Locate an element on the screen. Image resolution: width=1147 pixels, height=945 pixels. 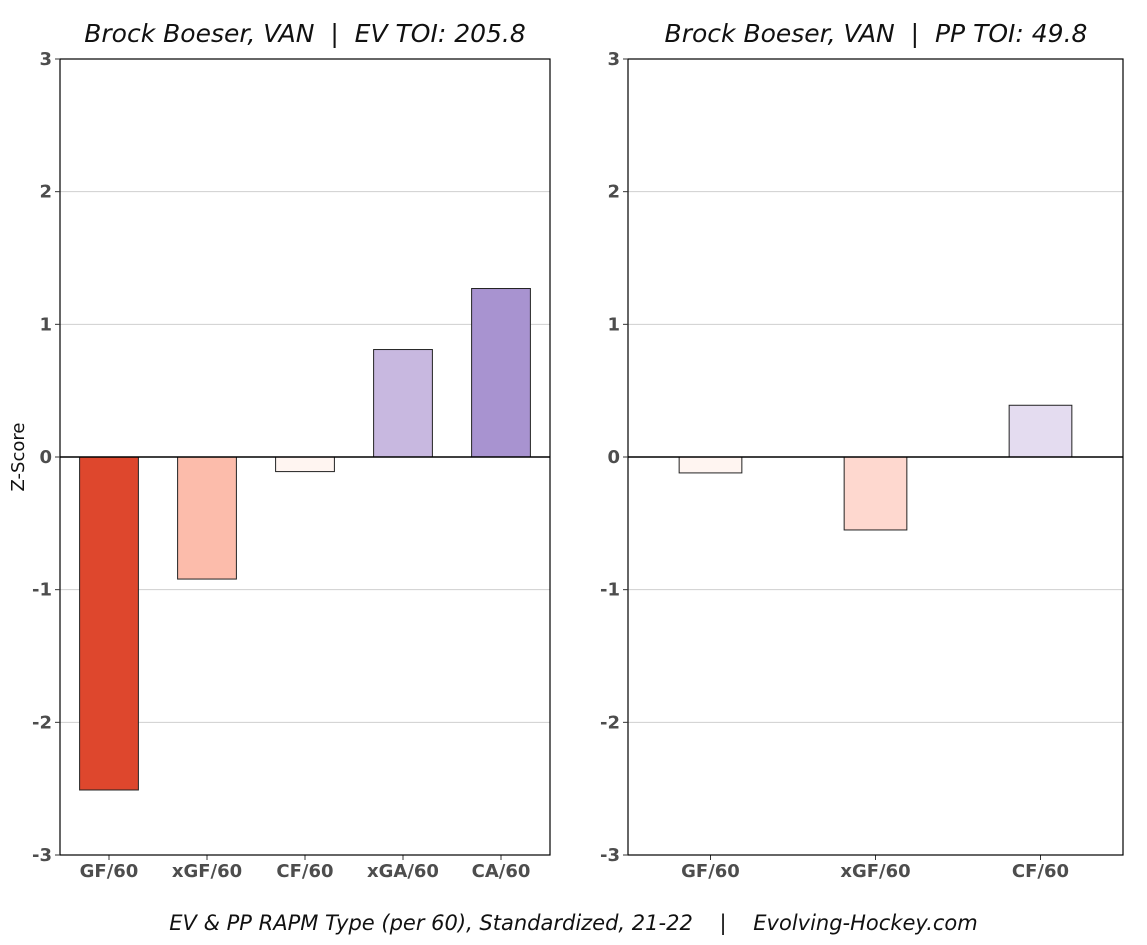
bar-ev-ca is located at coordinates (501, 373).